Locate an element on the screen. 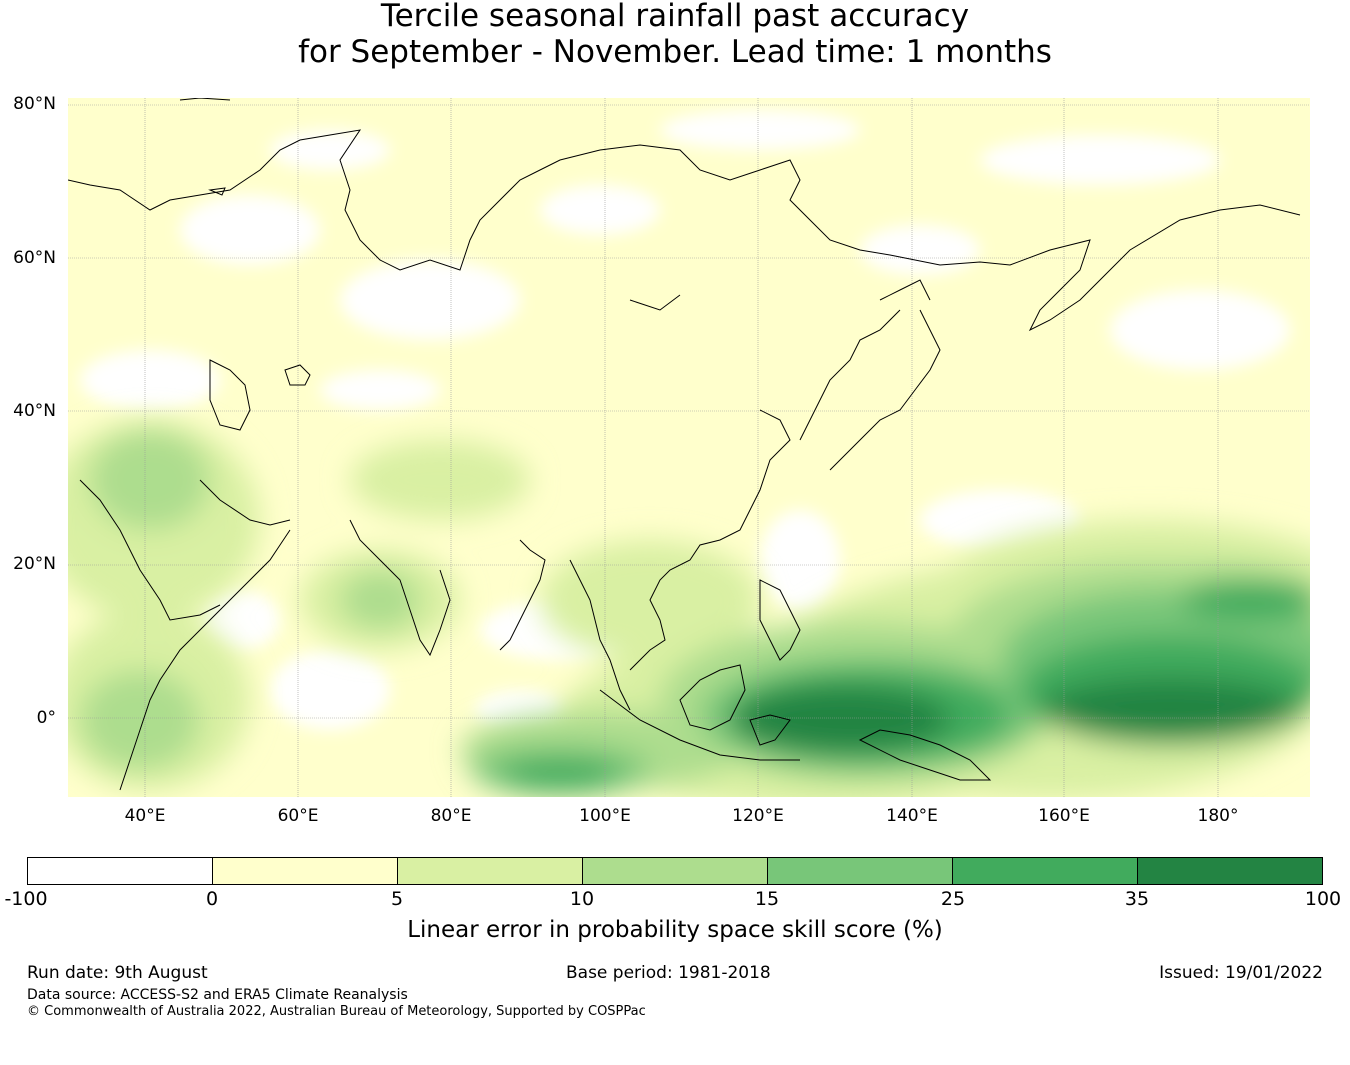 The image size is (1350, 1065). colorbar-tick: -100 is located at coordinates (26, 899).